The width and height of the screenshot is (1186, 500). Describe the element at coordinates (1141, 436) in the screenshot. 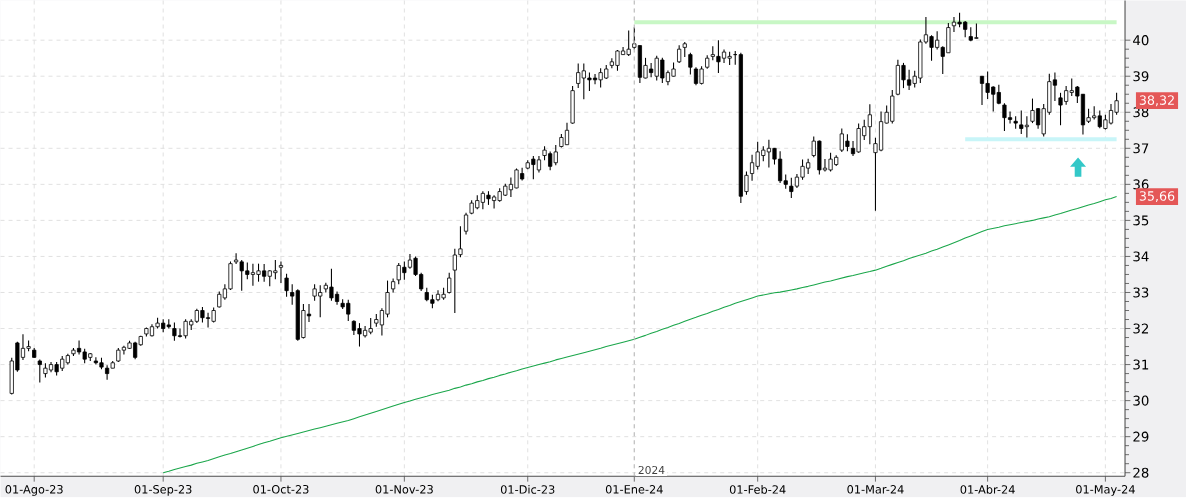

I see `y-tick-label: 29` at that location.